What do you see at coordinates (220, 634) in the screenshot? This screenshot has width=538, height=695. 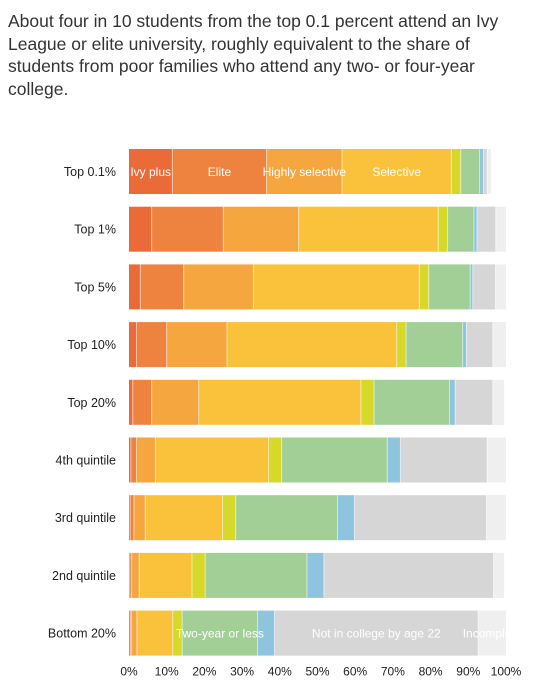 I see `segment-label: Two-year or less` at bounding box center [220, 634].